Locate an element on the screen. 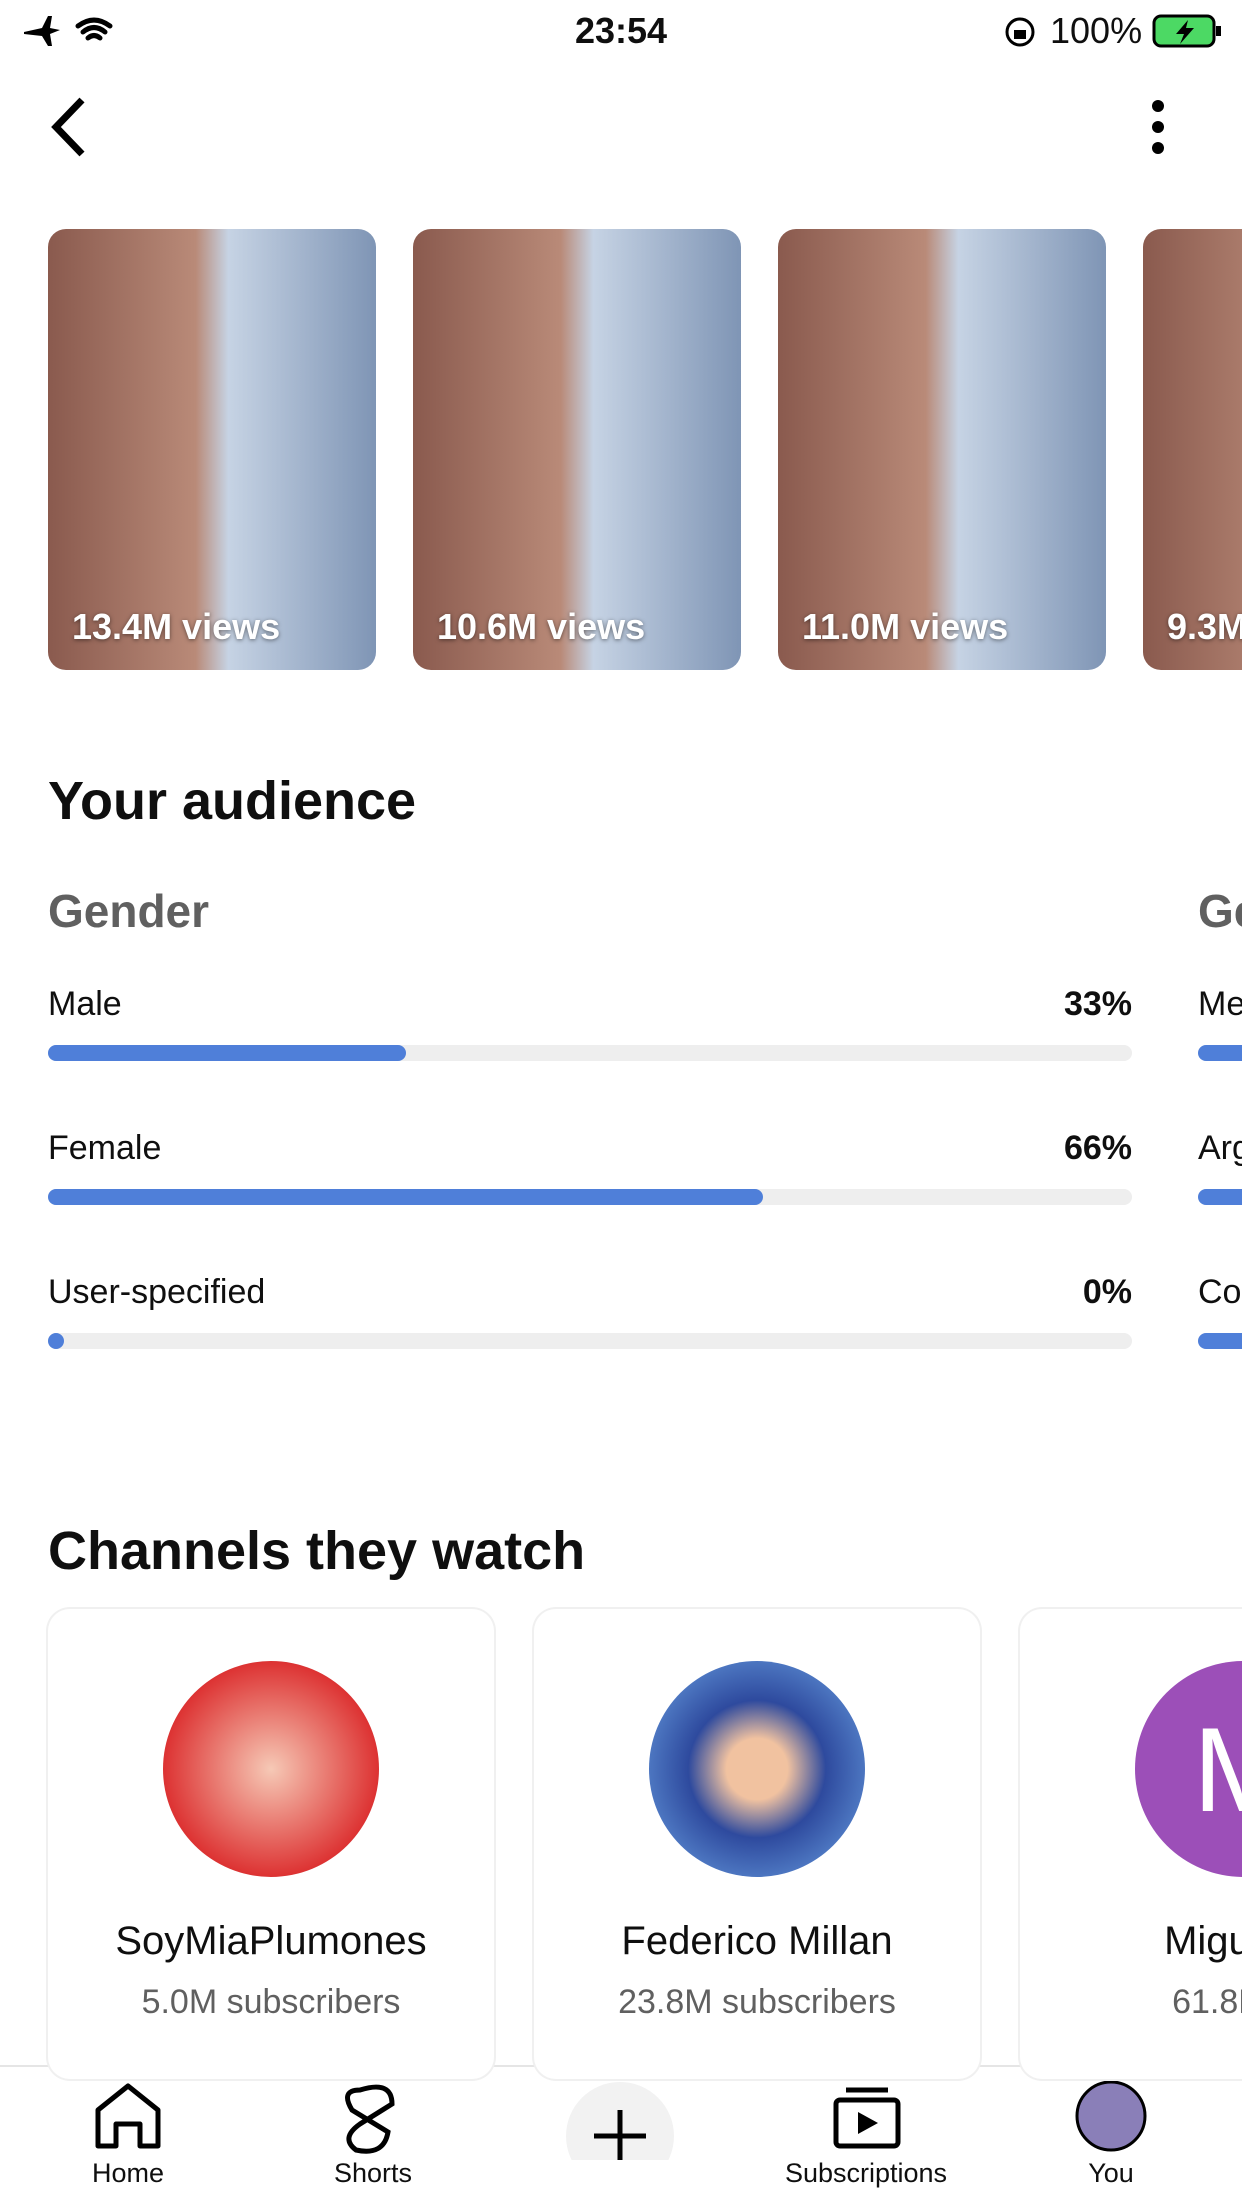 The width and height of the screenshot is (1242, 2208). video-thumbnail: 13.4M views is located at coordinates (212, 449).